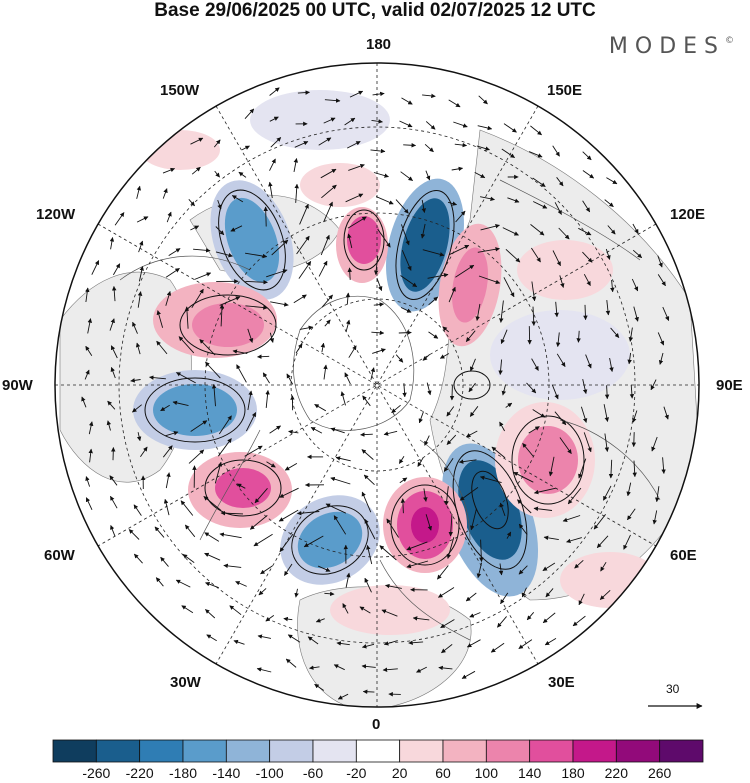  Describe the element at coordinates (180, 150) in the screenshot. I see `anomaly-high-area` at that location.